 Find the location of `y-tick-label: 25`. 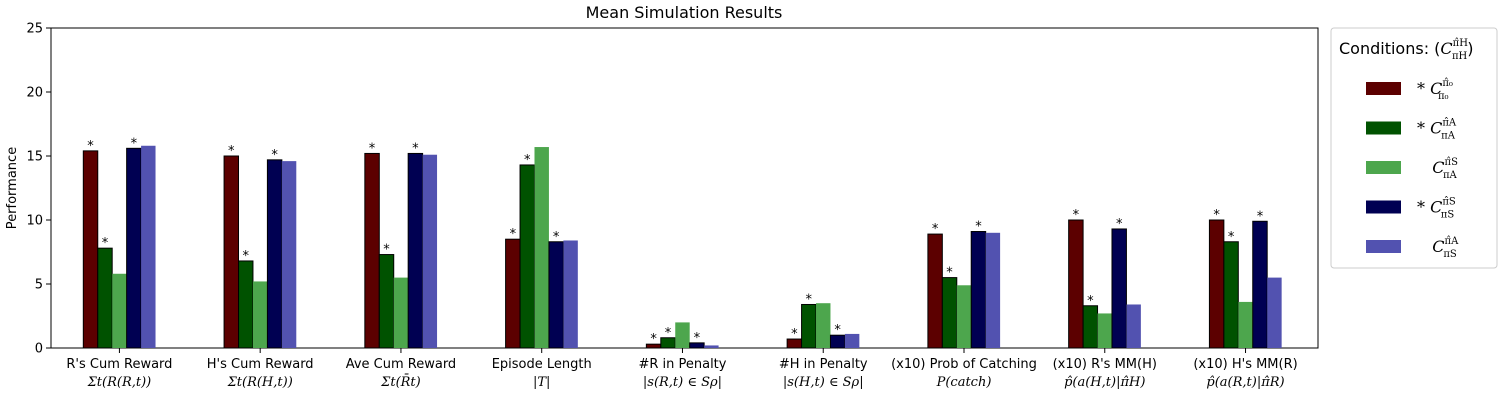

y-tick-label: 25 is located at coordinates (34, 29).